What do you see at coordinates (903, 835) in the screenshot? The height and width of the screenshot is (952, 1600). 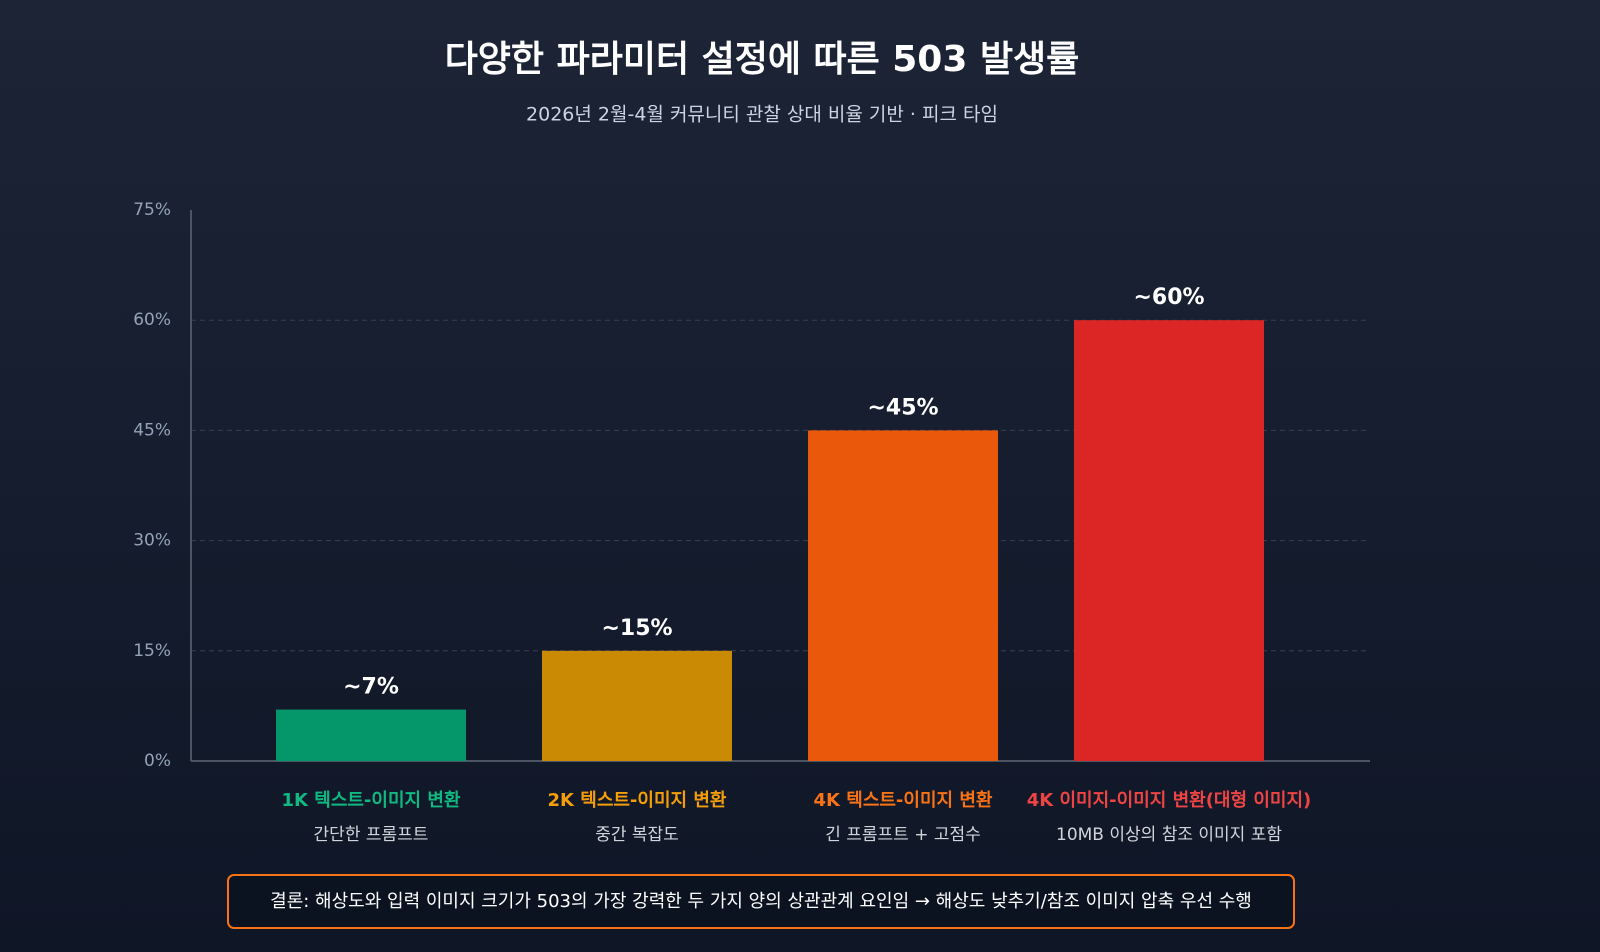 I see `x-tick-note: 긴 프롬프트 + 고점수` at bounding box center [903, 835].